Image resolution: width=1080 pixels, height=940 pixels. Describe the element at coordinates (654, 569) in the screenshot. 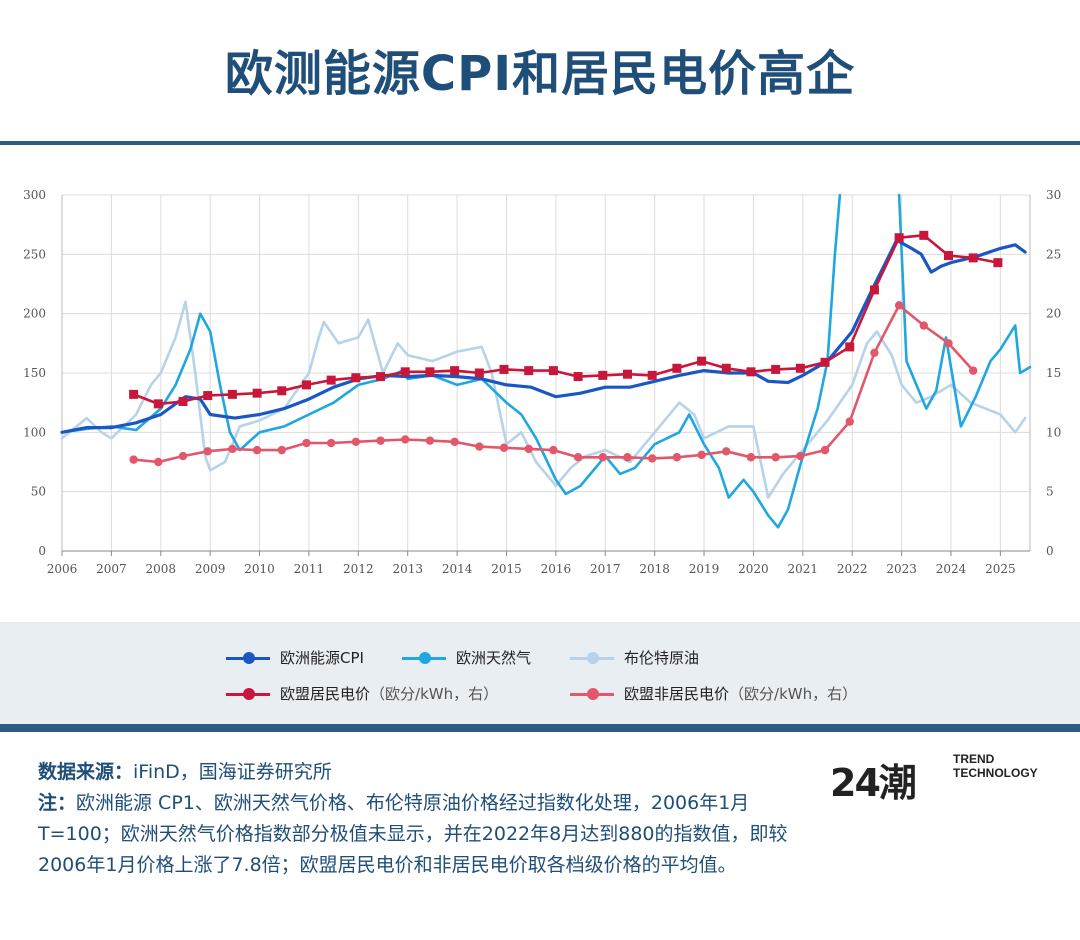

I see `x-tick: 2018` at that location.